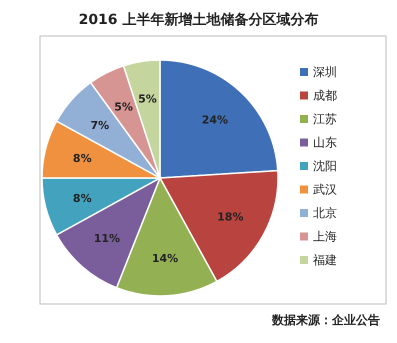 The width and height of the screenshot is (397, 343). Describe the element at coordinates (100, 125) in the screenshot. I see `data-label: 7%` at that location.